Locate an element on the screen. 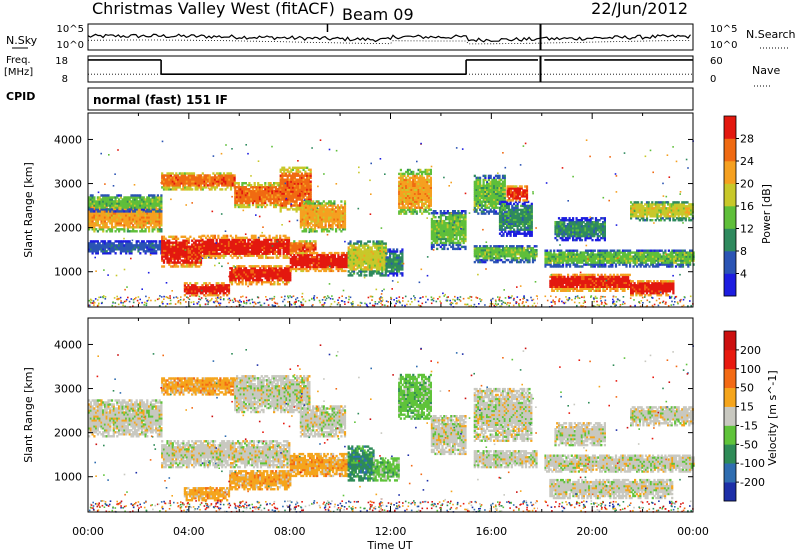 This screenshot has height=554, width=800. freq-tick-bottom: 8 is located at coordinates (65, 79).